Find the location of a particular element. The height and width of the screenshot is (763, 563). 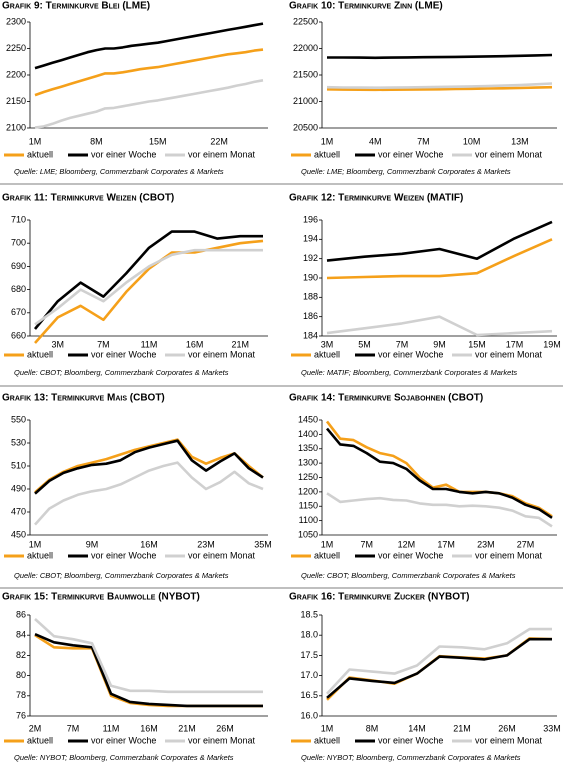

y-tick-label: 21000 is located at coordinates (305, 101).